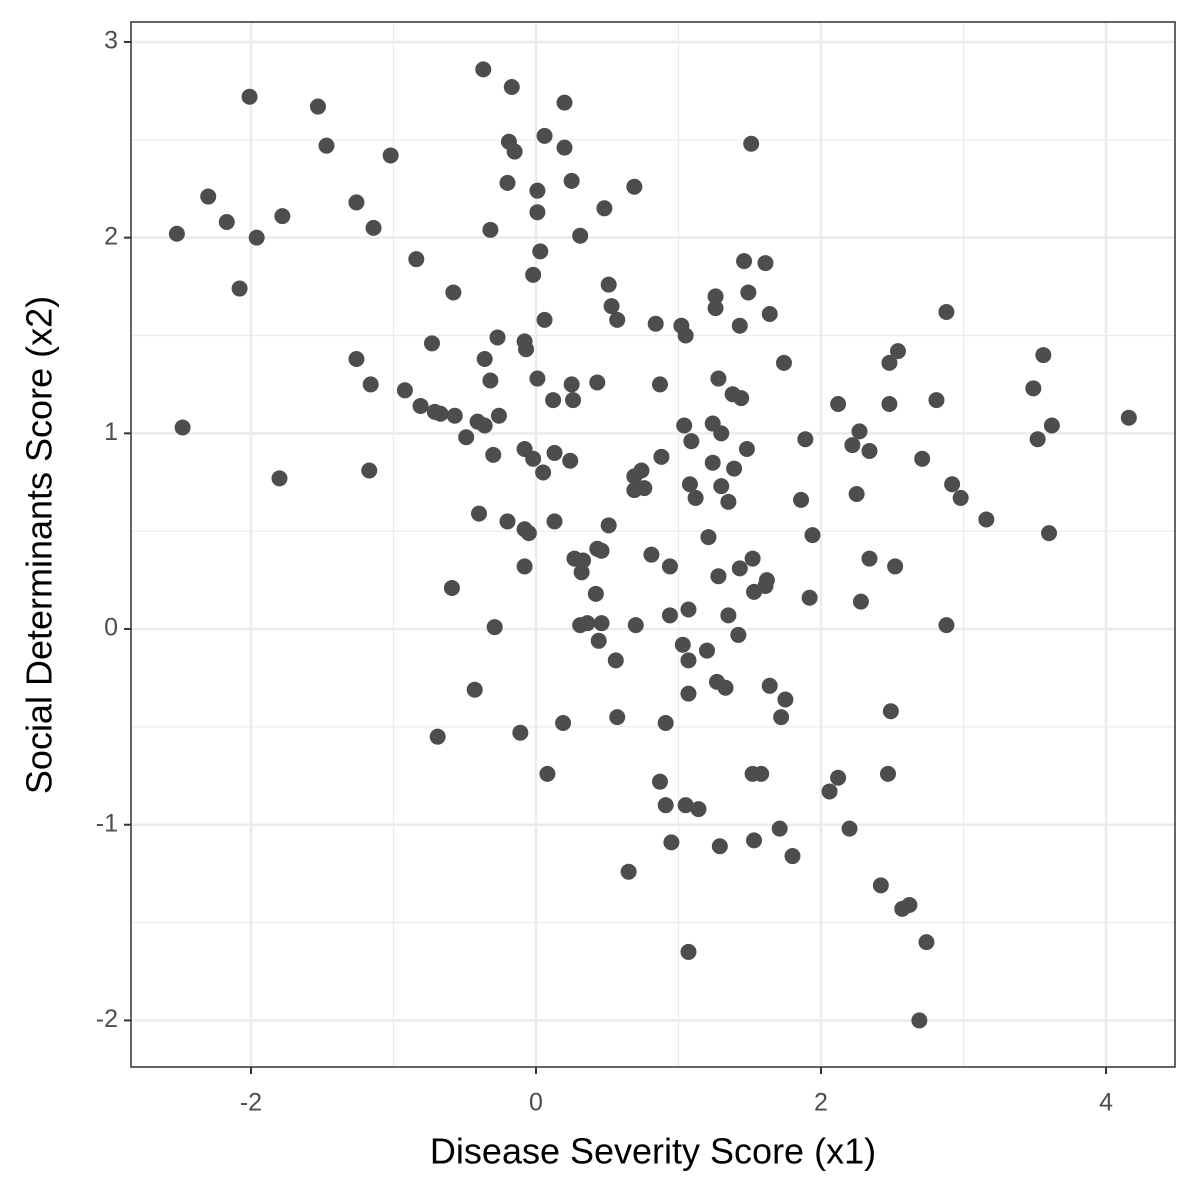  I want to click on y-tick-label: 1, so click(111, 432).